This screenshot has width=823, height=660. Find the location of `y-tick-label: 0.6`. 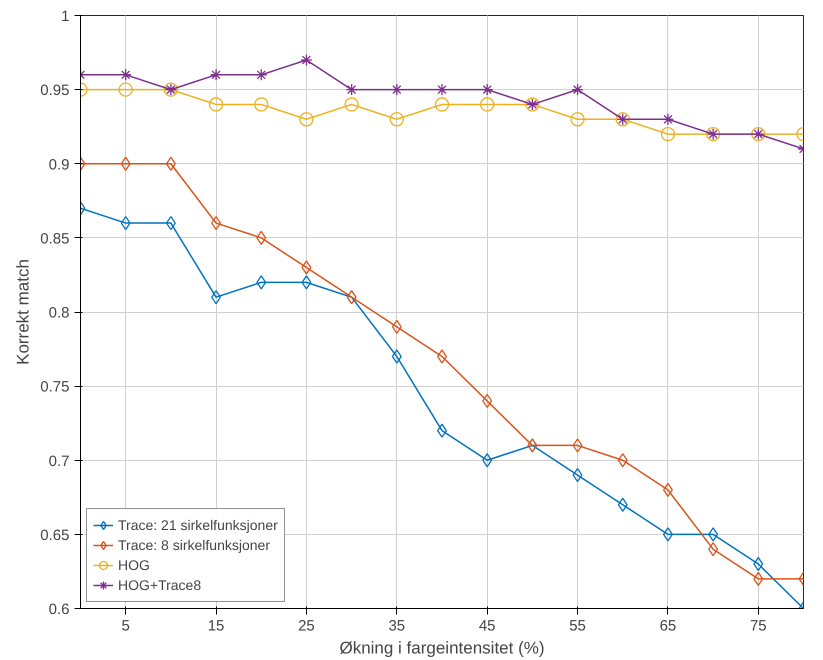

y-tick-label: 0.6 is located at coordinates (59, 609).